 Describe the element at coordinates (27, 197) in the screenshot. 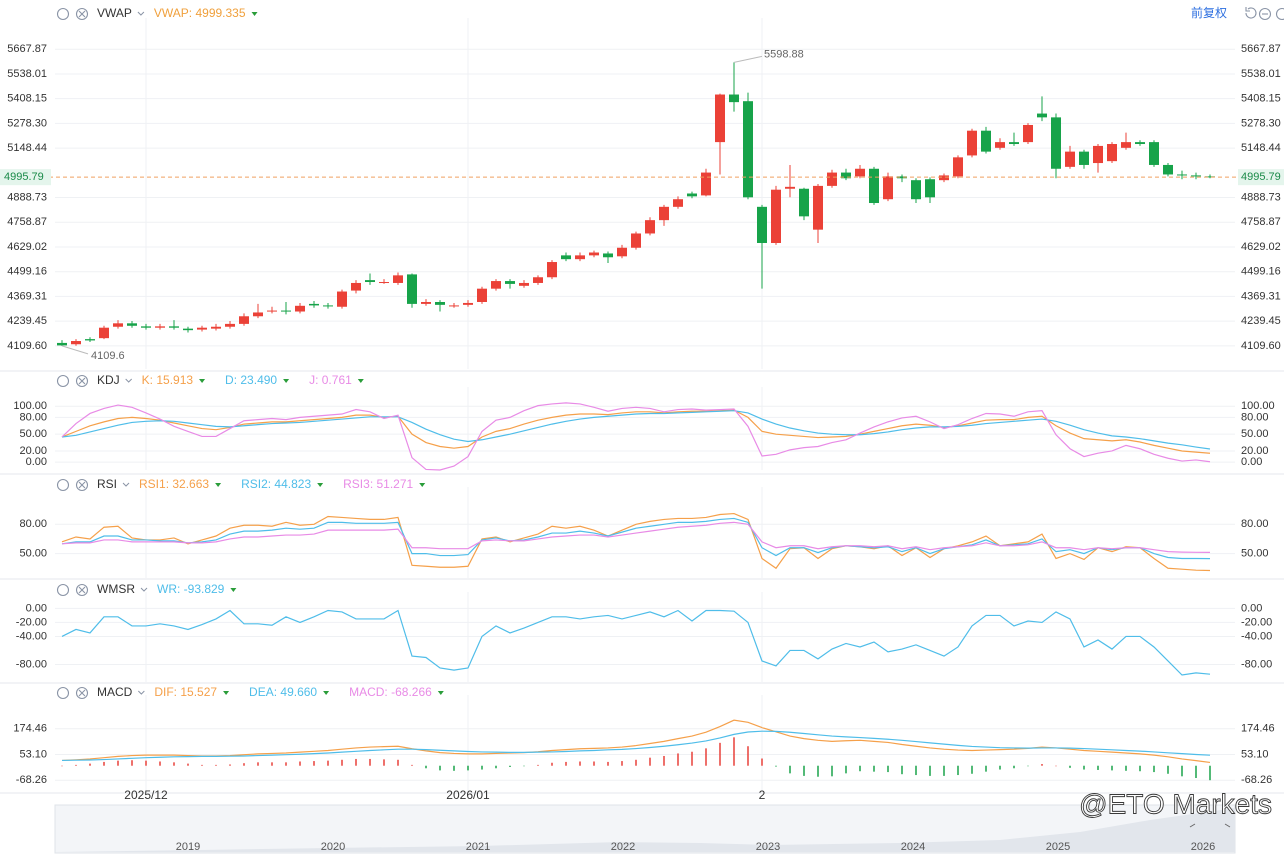

I see `y-tick-label: 4888.73` at that location.